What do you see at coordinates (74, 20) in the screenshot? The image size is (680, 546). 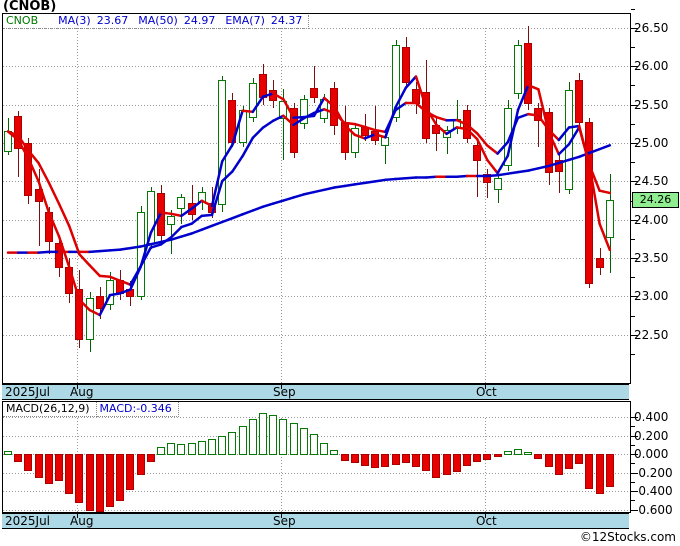 I see `legend-ma3-label: MA(3)` at bounding box center [74, 20].